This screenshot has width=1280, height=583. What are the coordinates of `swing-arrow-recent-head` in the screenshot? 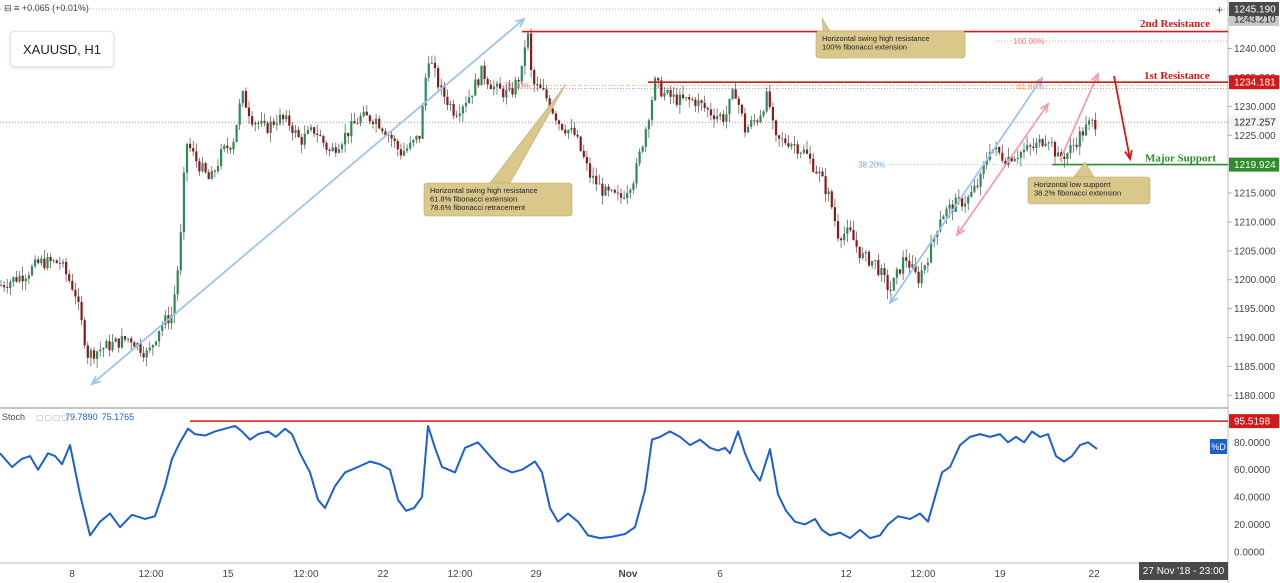 It's located at (893, 299).